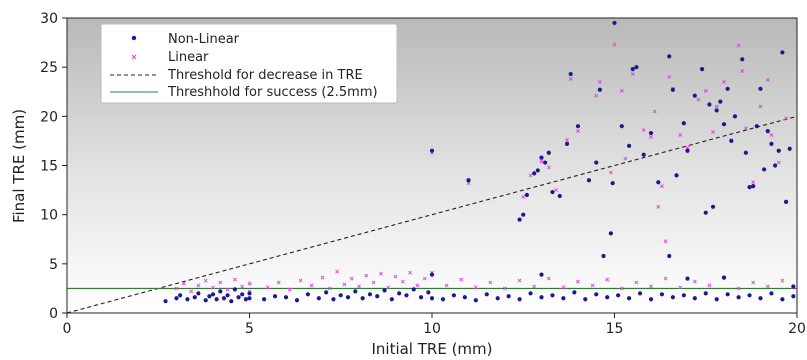 The height and width of the screenshot is (360, 807). What do you see at coordinates (49, 216) in the screenshot?
I see `y-tick-label: 10` at bounding box center [49, 216].